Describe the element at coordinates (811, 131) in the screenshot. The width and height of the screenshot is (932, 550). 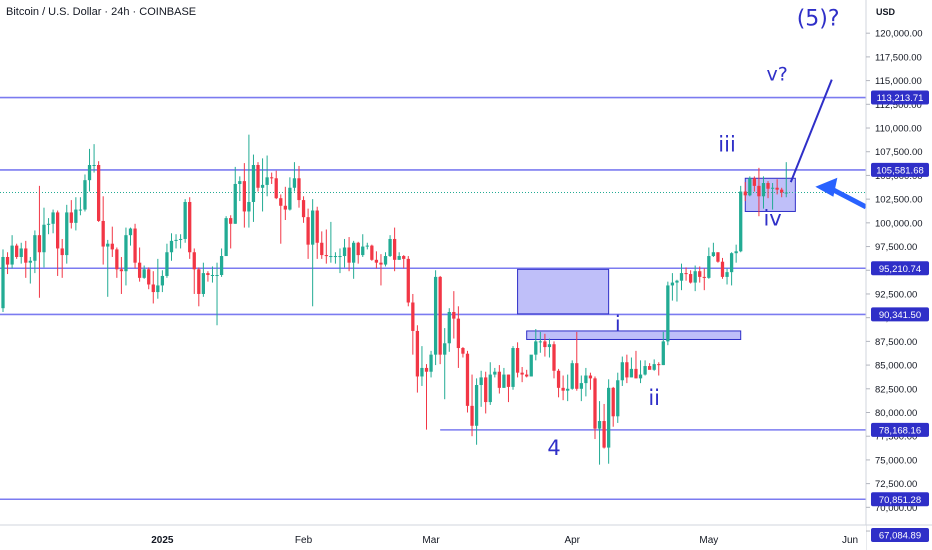
I see `projection-line` at that location.